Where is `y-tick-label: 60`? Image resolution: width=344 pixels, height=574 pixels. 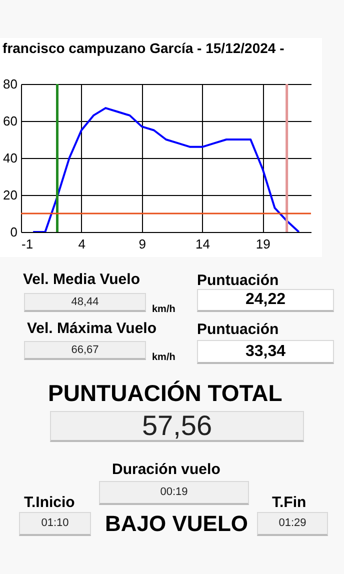
y-tick-label: 60 is located at coordinates (10, 121).